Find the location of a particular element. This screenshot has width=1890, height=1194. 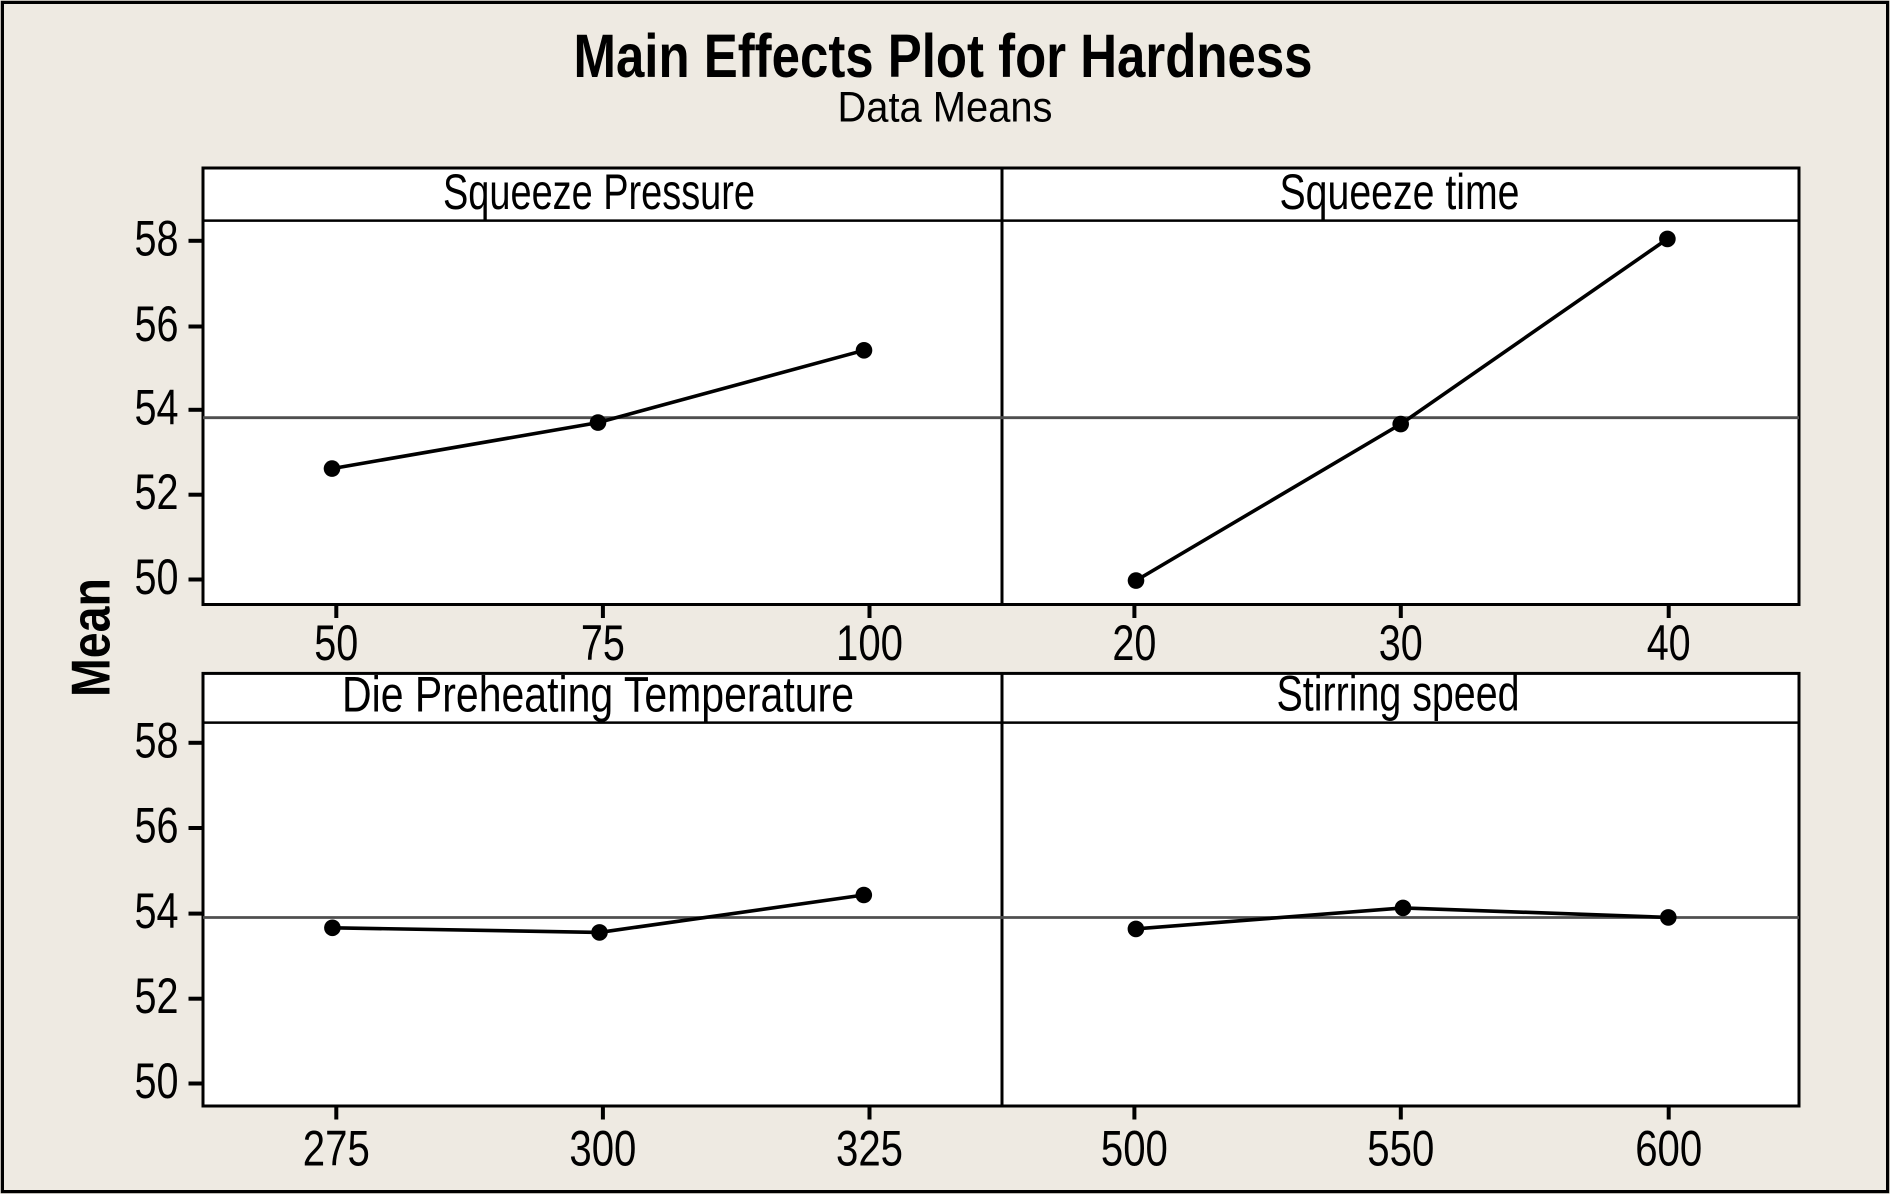

svg-text: Main Effects Plot for Hardness is located at coordinates (943, 56).